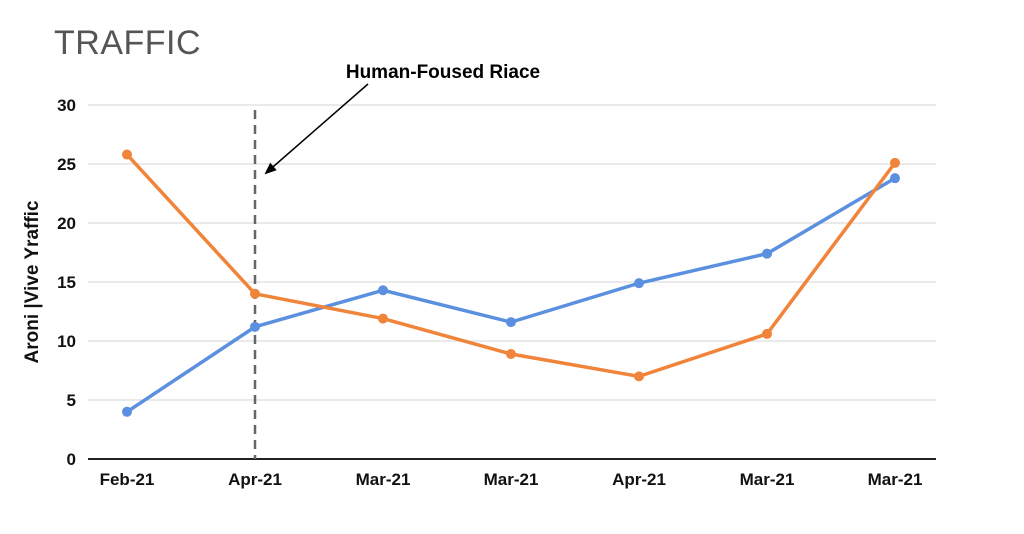 The width and height of the screenshot is (1024, 534). I want to click on y-tick-label-15: 15, so click(66, 282).